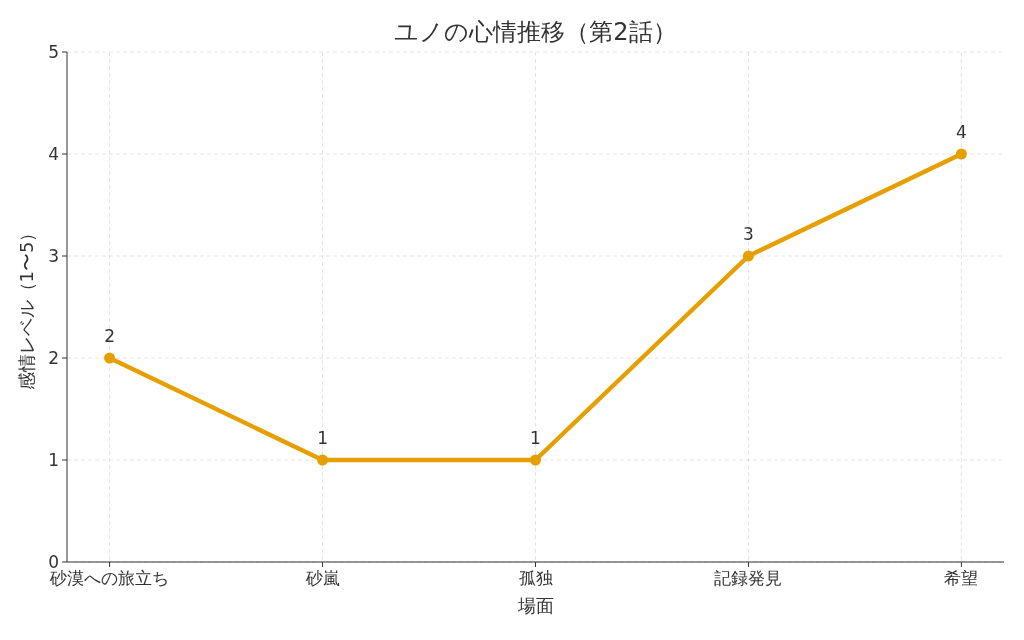 This screenshot has height=640, width=1024. I want to click on y-axis-title: 感情レベル（1〜5）, so click(26, 307).